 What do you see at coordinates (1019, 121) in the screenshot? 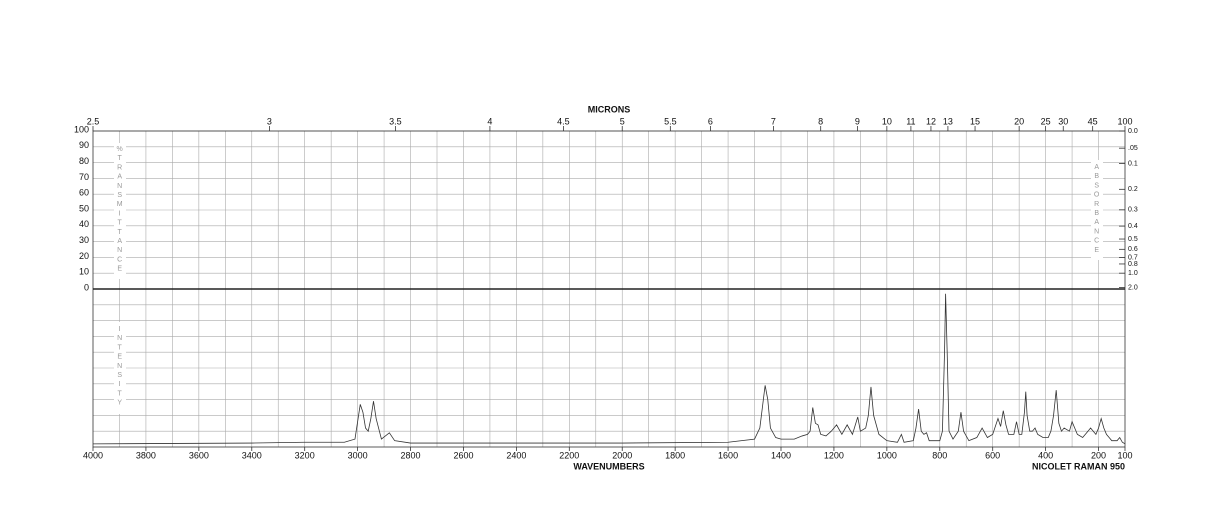
I see `x2-tick-label: 20` at bounding box center [1019, 121].